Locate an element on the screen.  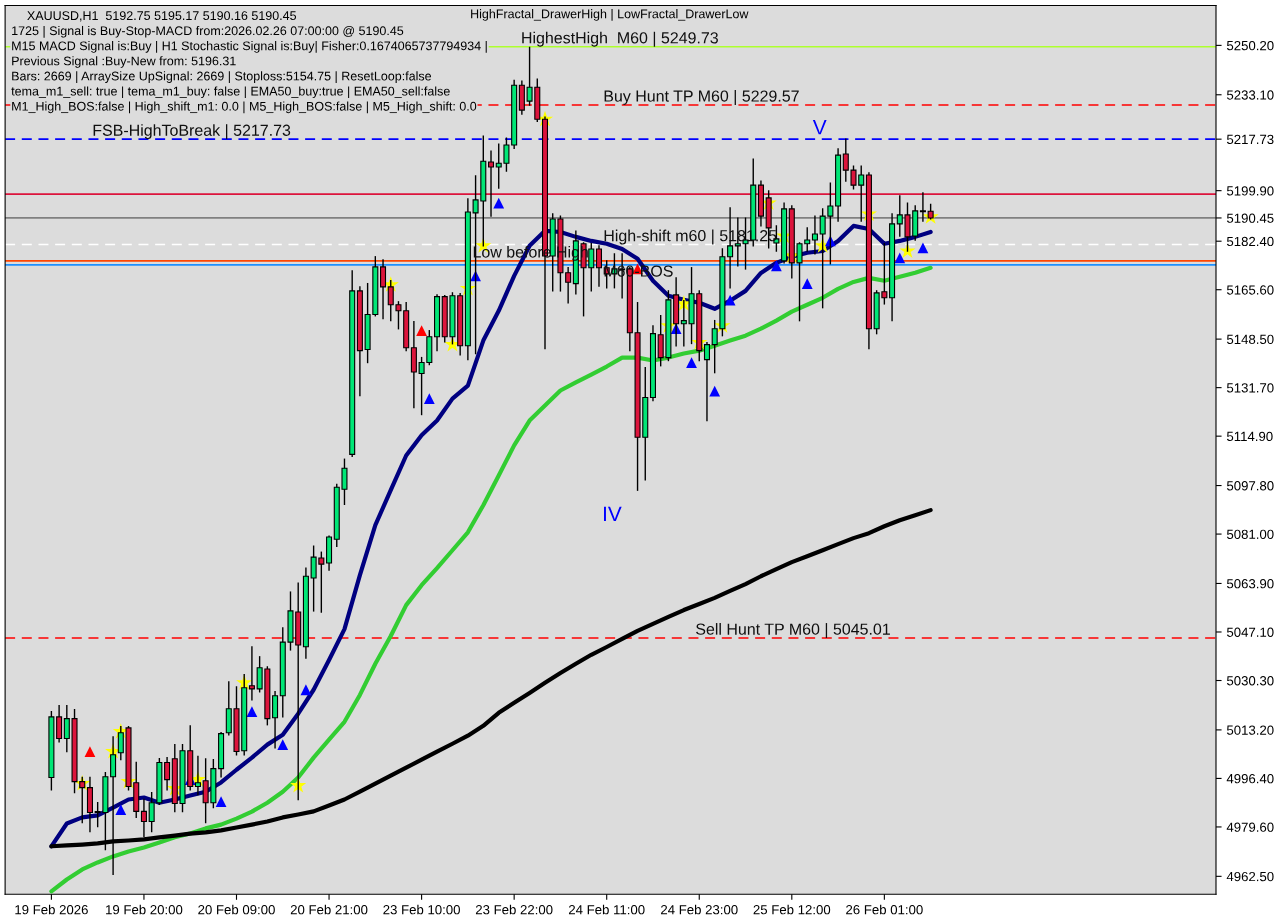
annotation: 1725 | Signal is Buy-Stop-MACD from:2026.02.26 07:00:00 @ 5190.45 is located at coordinates (208, 31).